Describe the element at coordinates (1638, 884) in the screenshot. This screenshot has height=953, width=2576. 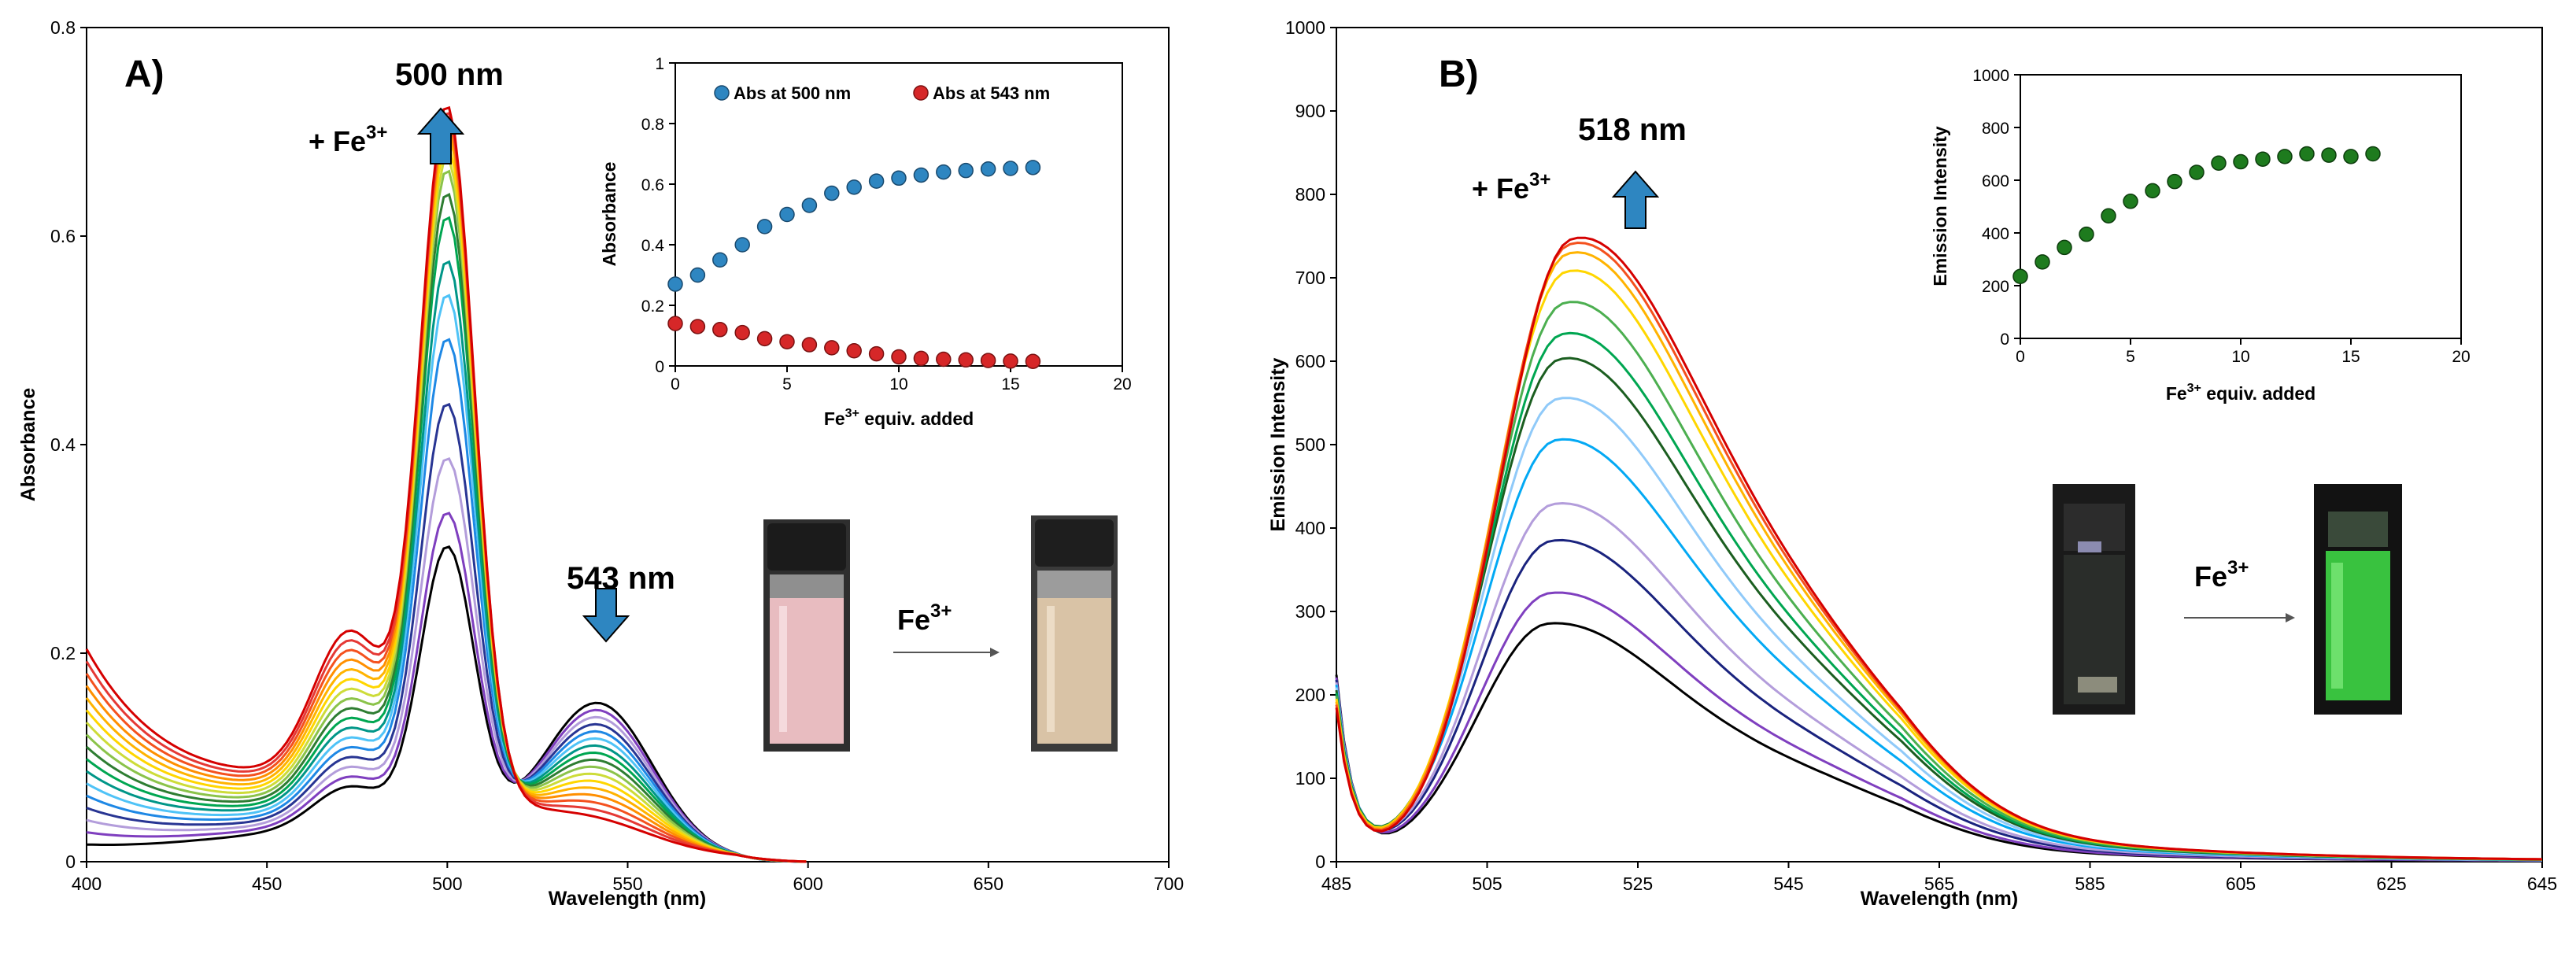
I see `panel-b-xtick-label: 525` at that location.